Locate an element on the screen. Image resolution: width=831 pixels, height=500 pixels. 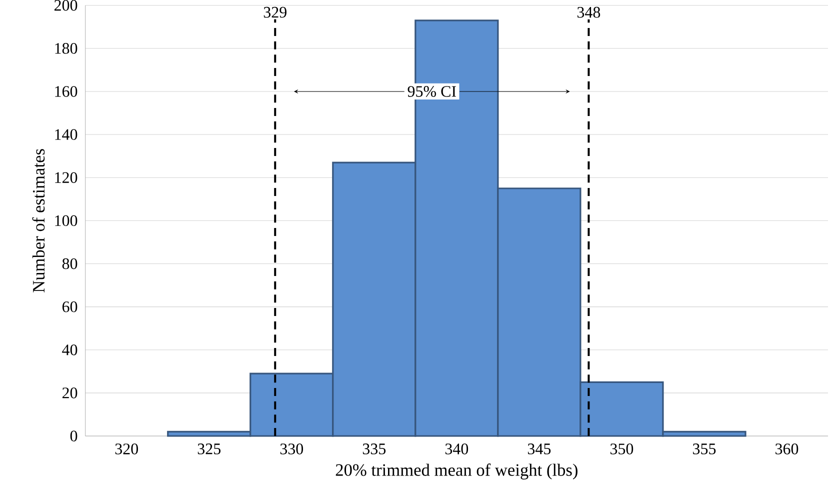
x-tick-label: 360 is located at coordinates (787, 449).